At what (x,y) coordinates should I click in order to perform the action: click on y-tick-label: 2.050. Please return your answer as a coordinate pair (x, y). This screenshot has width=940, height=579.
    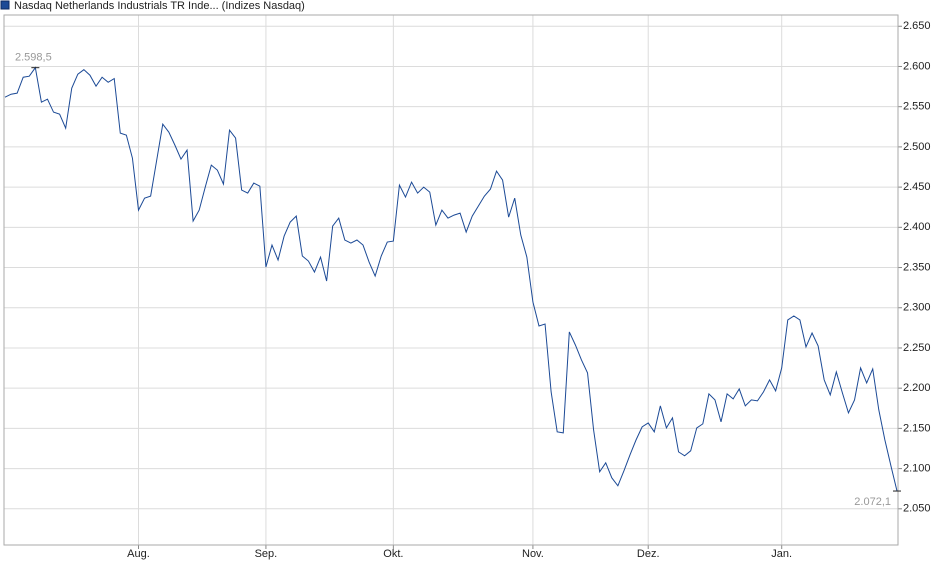
    Looking at the image, I should click on (917, 509).